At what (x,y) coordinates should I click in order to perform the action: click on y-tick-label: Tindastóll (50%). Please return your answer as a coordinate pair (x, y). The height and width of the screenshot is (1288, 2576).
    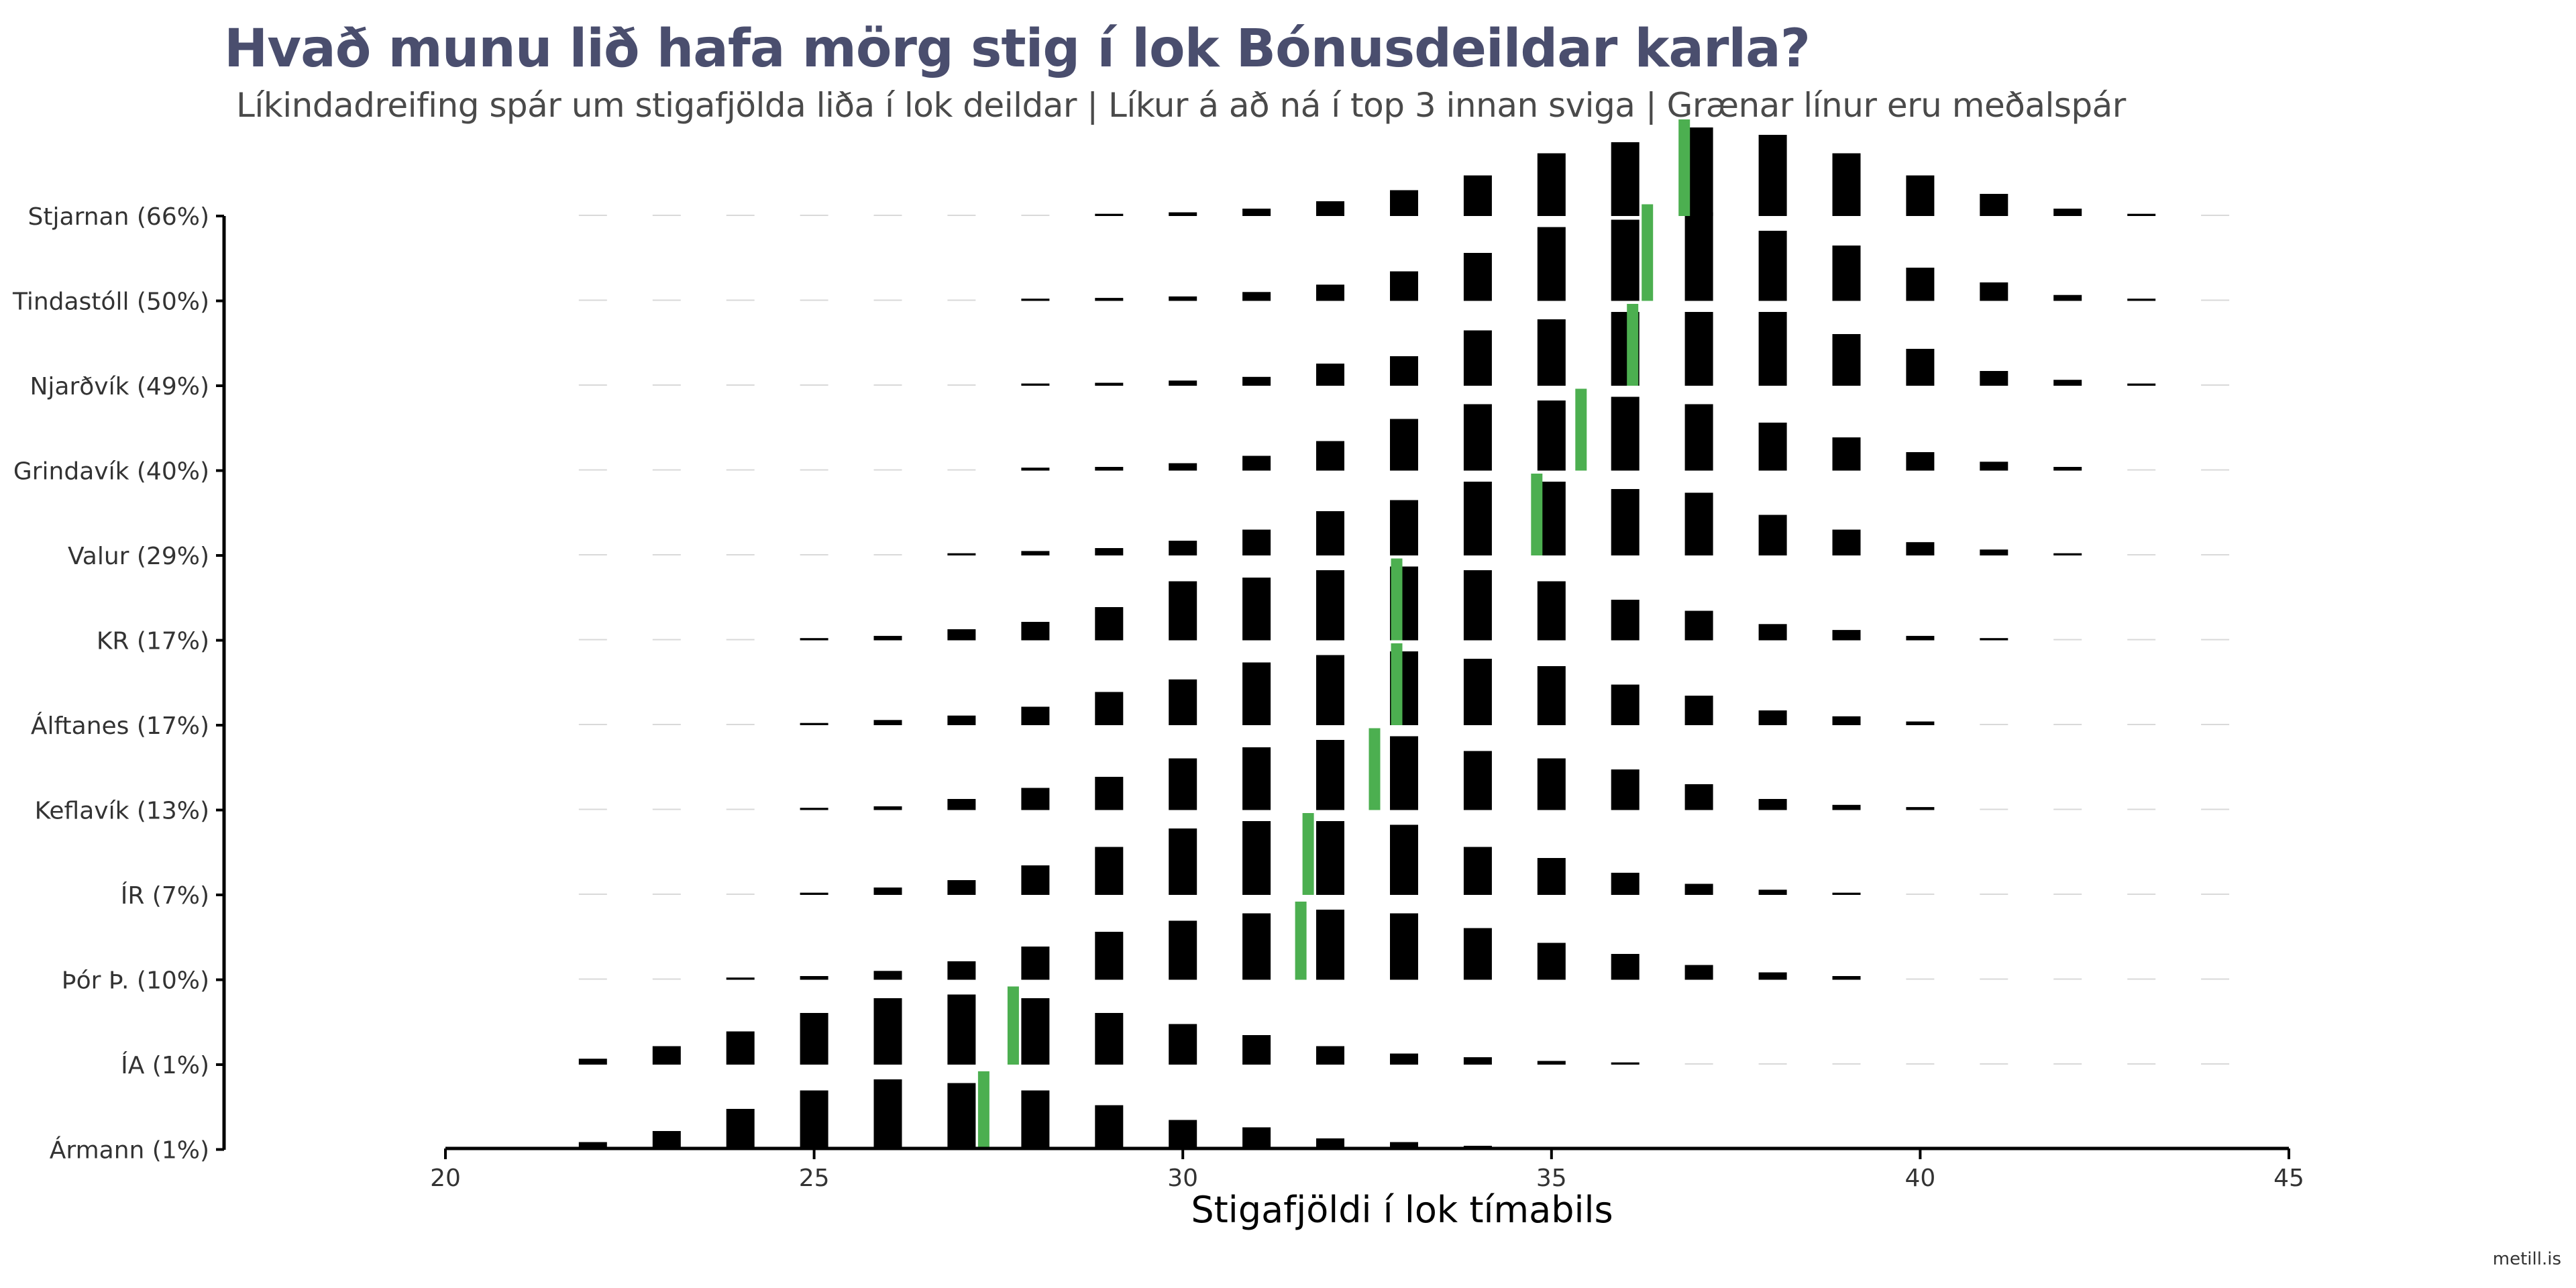
    Looking at the image, I should click on (110, 302).